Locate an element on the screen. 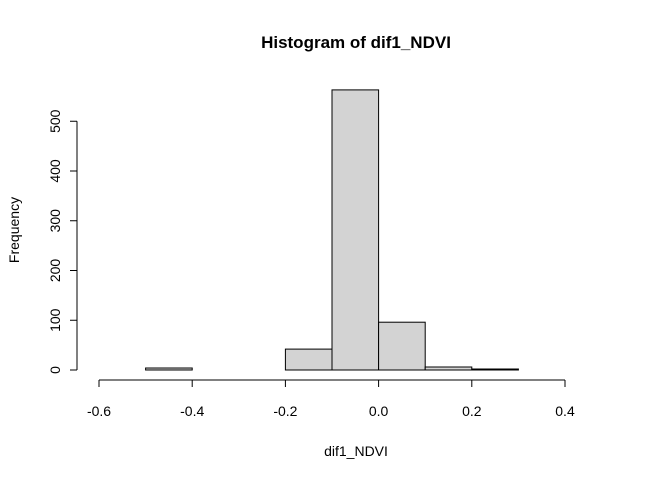 The width and height of the screenshot is (672, 480). x-axis-label: dif1_NDVI is located at coordinates (356, 451).